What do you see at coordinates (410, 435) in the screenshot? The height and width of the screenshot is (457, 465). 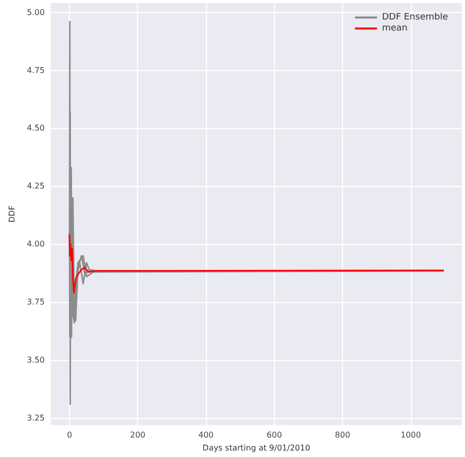 I see `x-tick-label: 1000` at bounding box center [410, 435].